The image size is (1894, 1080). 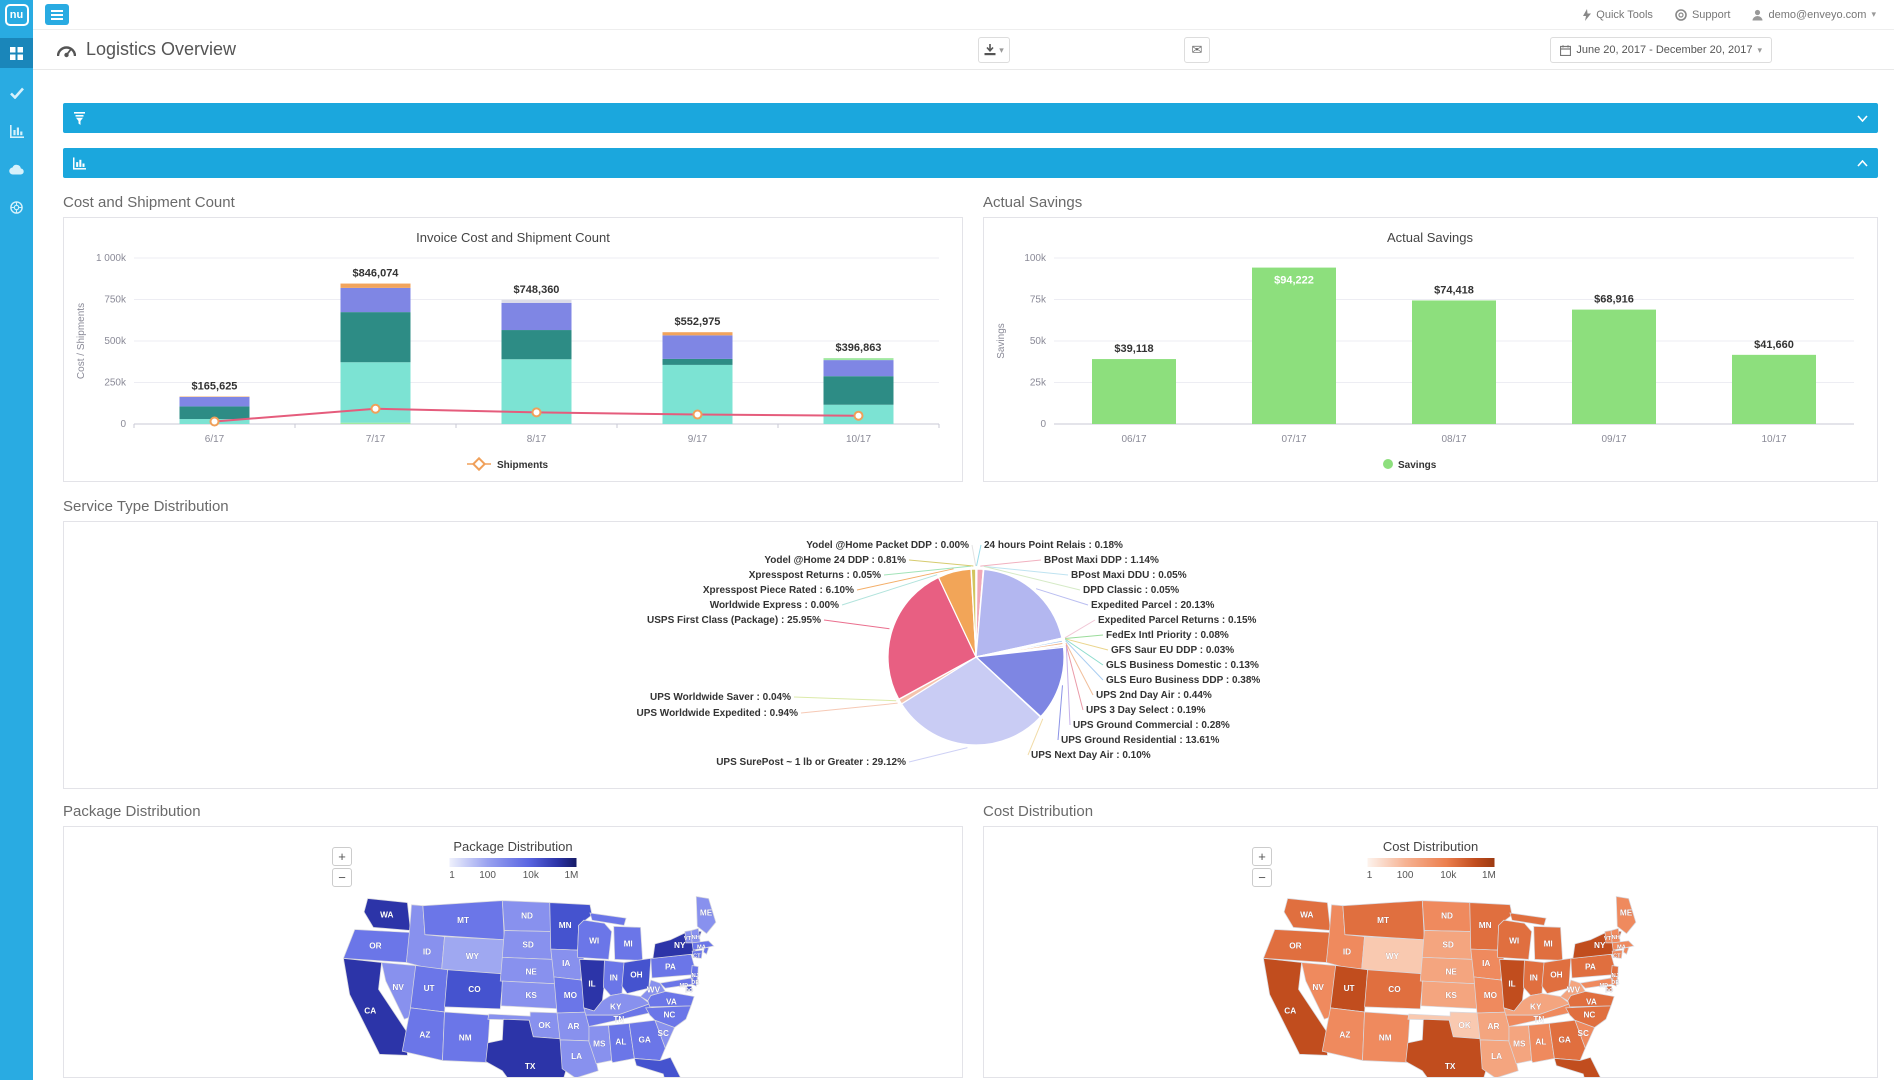 I want to click on email-report-button: ✉, so click(x=1197, y=50).